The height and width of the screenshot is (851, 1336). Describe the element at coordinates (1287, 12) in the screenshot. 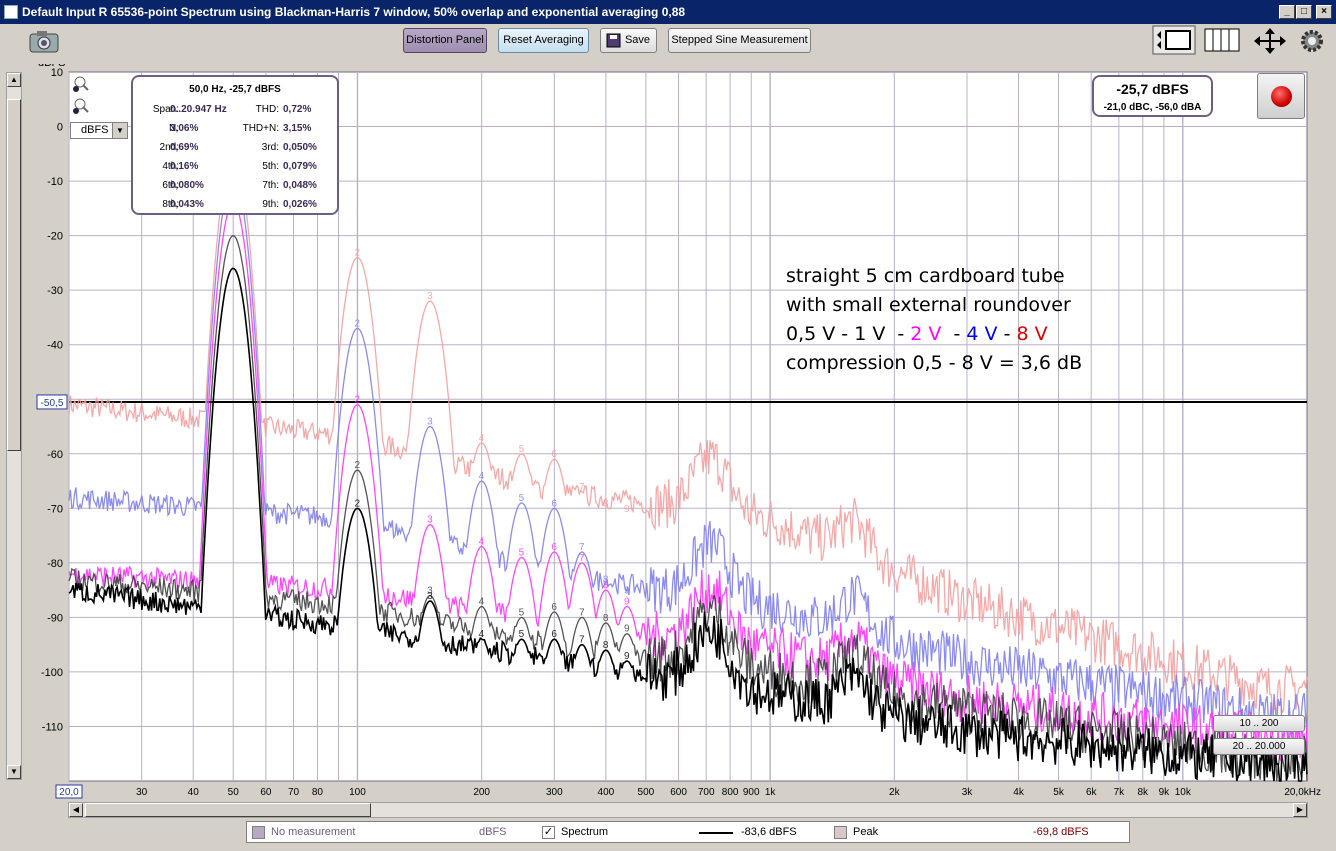

I see `minimize-button: _` at that location.